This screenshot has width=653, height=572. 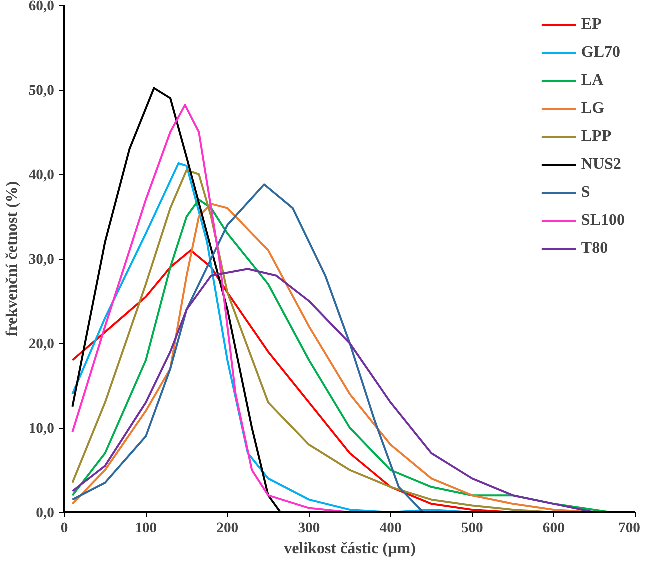 What do you see at coordinates (41, 260) in the screenshot?
I see `y-tick-label: 30,0` at bounding box center [41, 260].